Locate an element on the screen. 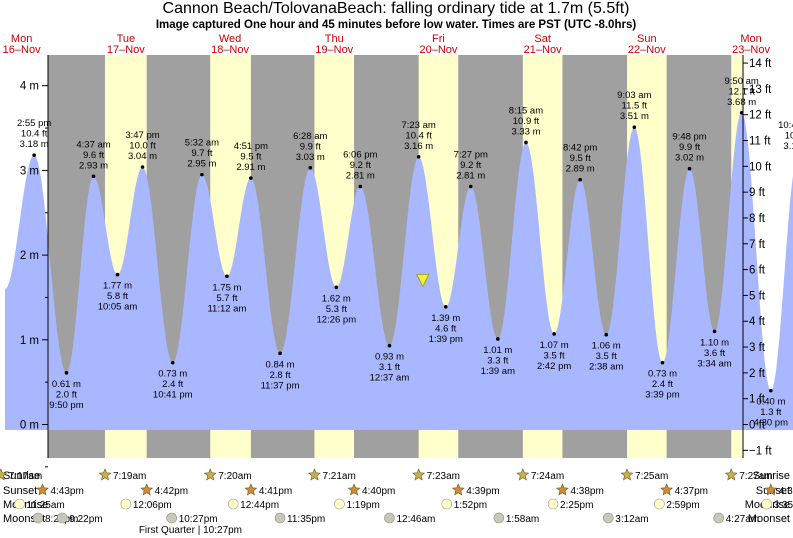  sunset-time: 4:43pm is located at coordinates (66, 491).